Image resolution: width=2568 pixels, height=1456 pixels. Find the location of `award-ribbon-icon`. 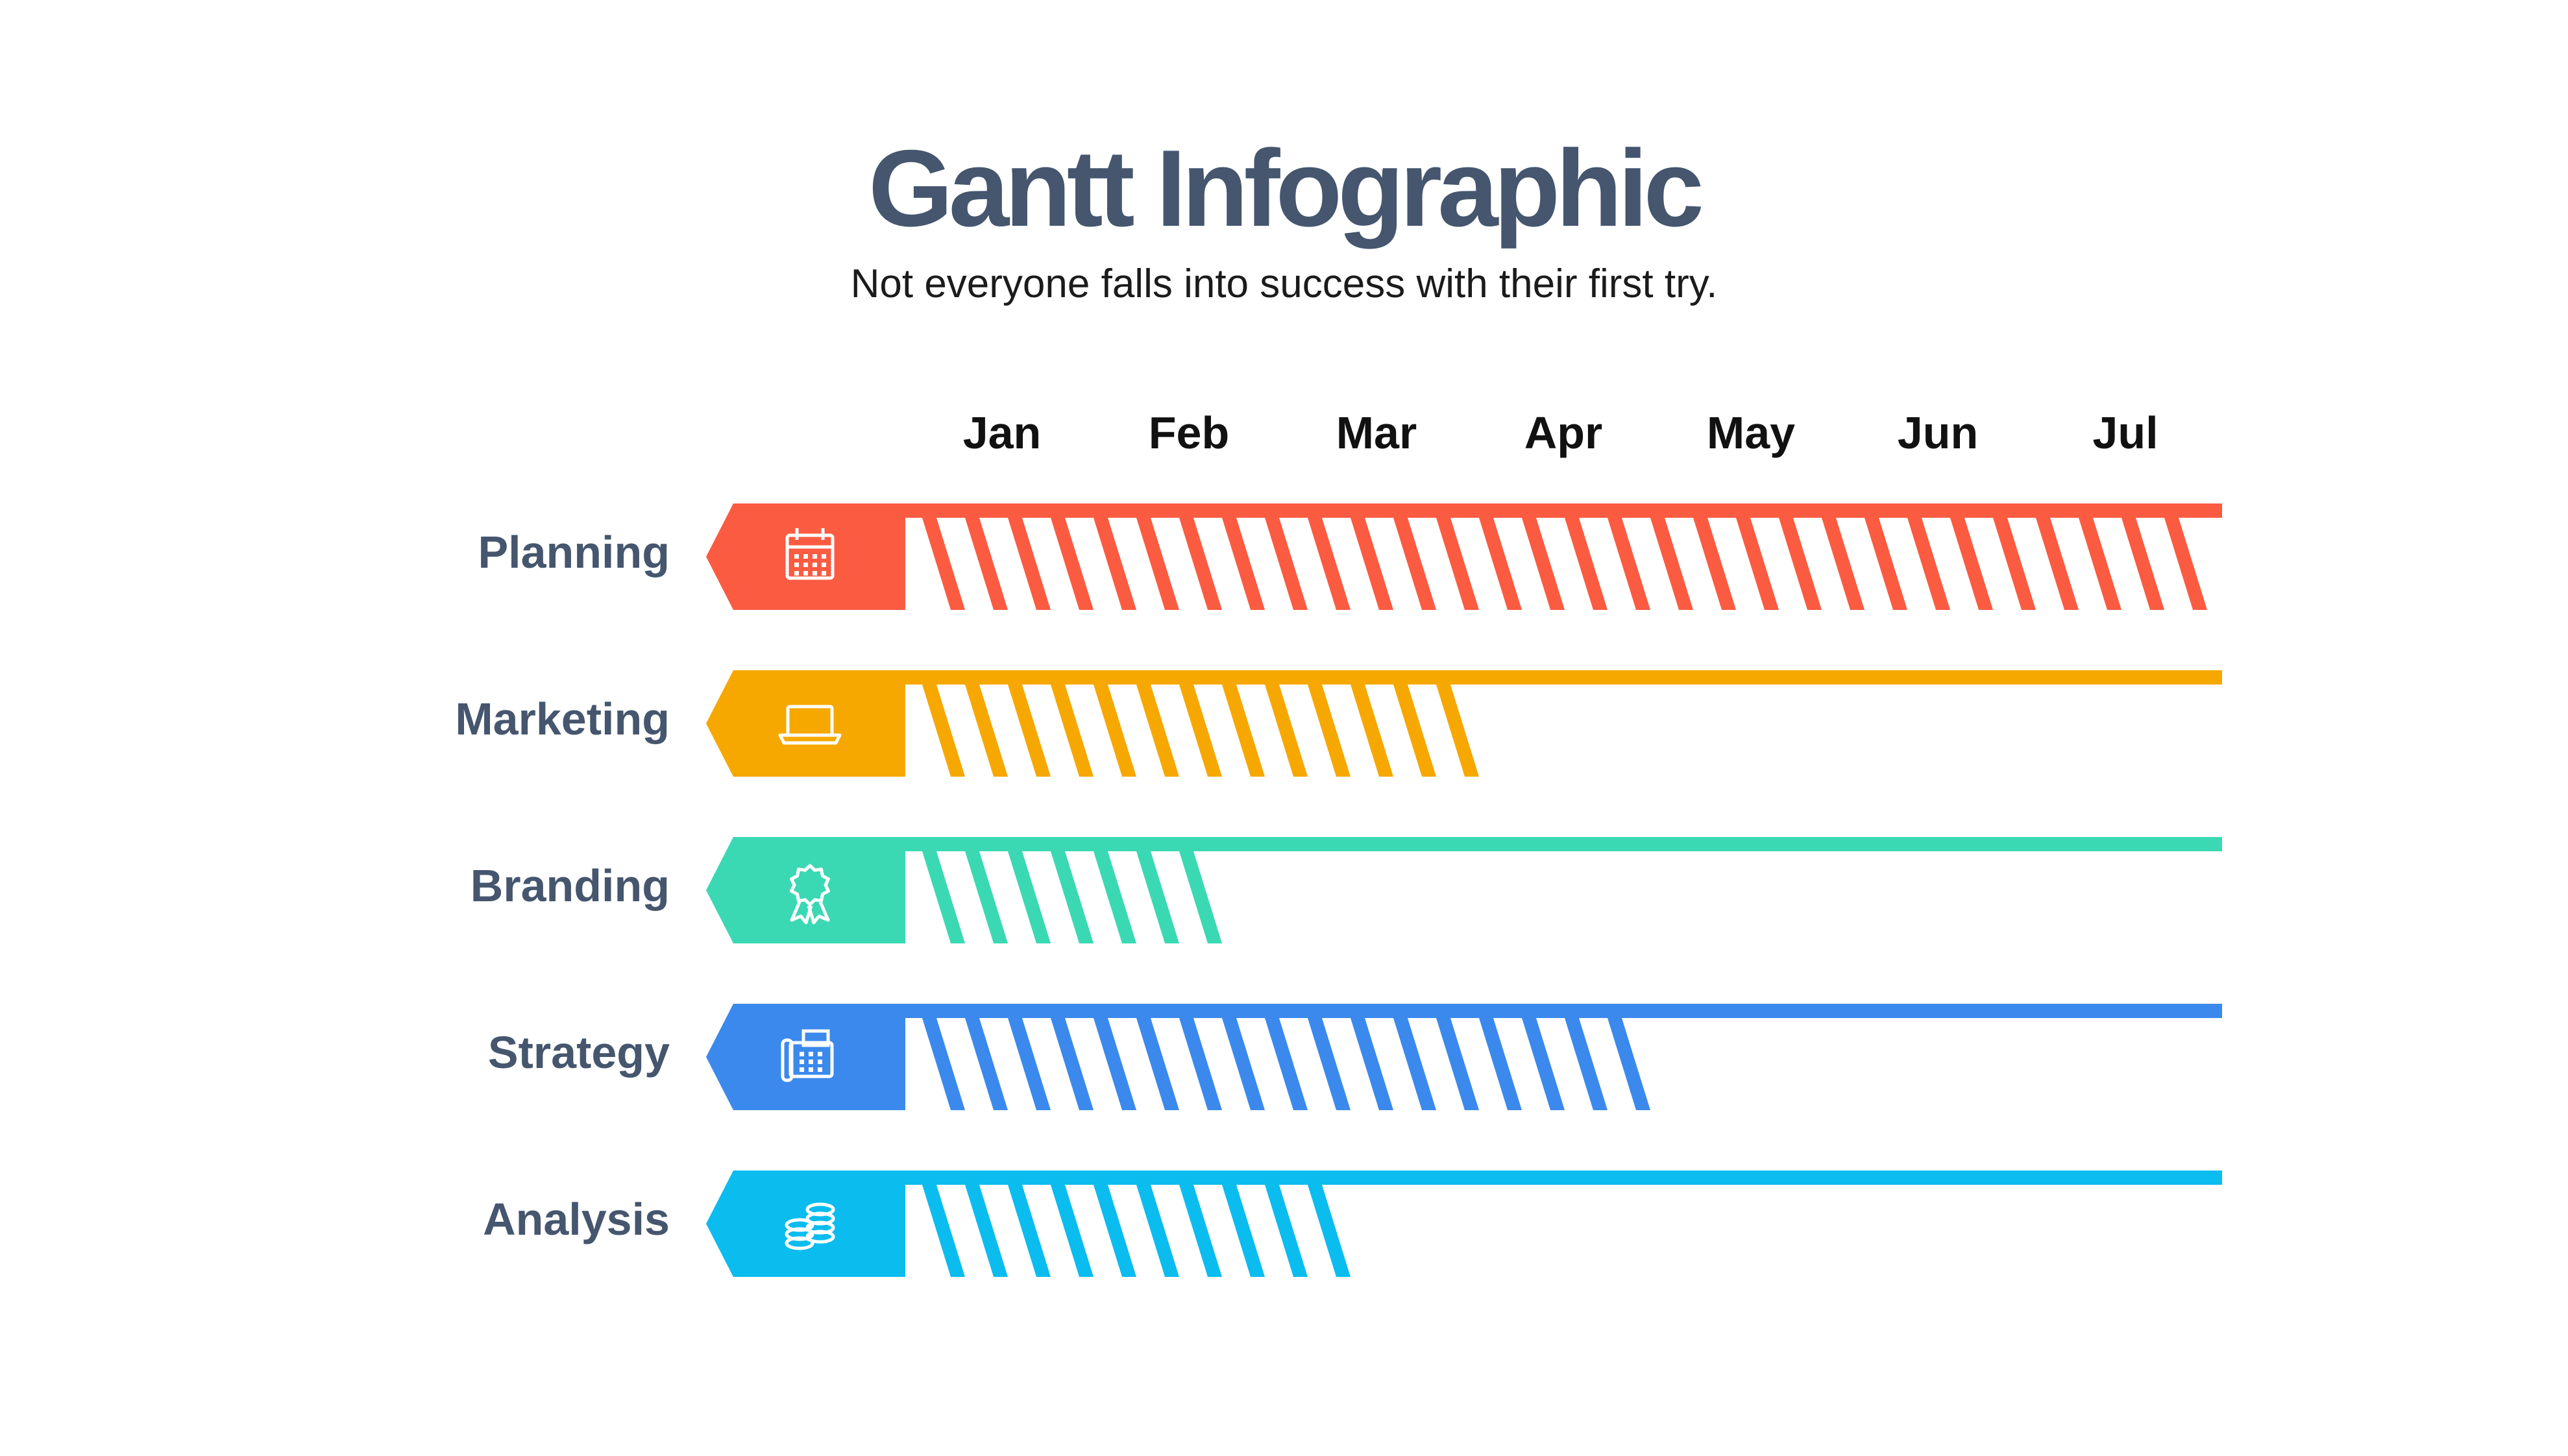

award-ribbon-icon is located at coordinates (810, 894).